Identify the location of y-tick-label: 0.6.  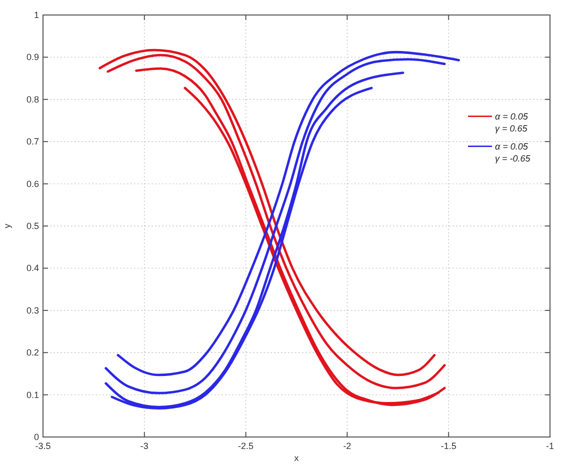
(32, 183).